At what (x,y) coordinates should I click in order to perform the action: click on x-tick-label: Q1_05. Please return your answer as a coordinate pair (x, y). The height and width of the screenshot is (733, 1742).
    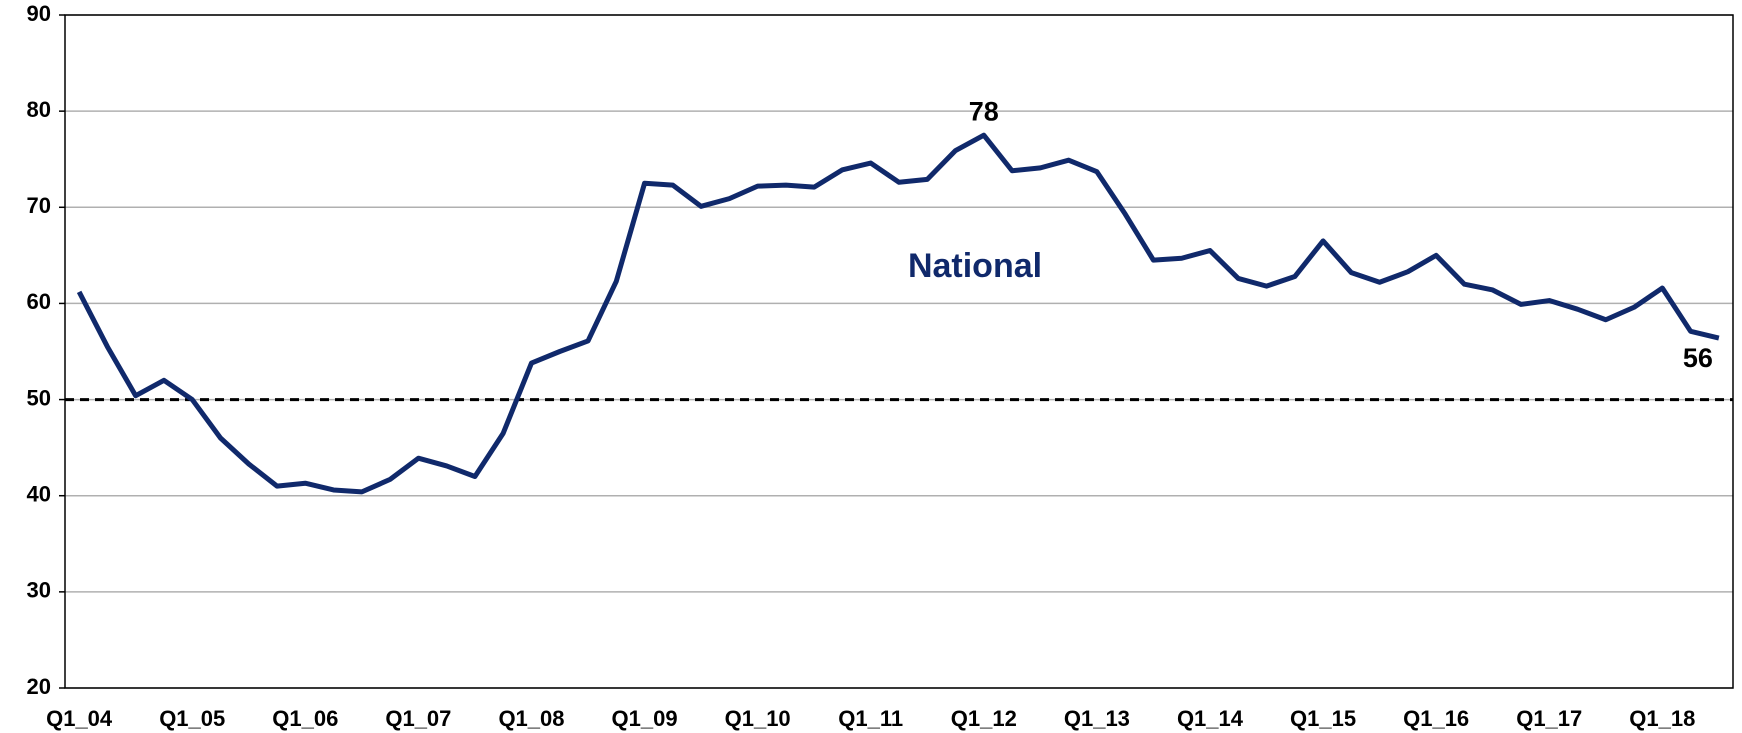
    Looking at the image, I should click on (192, 718).